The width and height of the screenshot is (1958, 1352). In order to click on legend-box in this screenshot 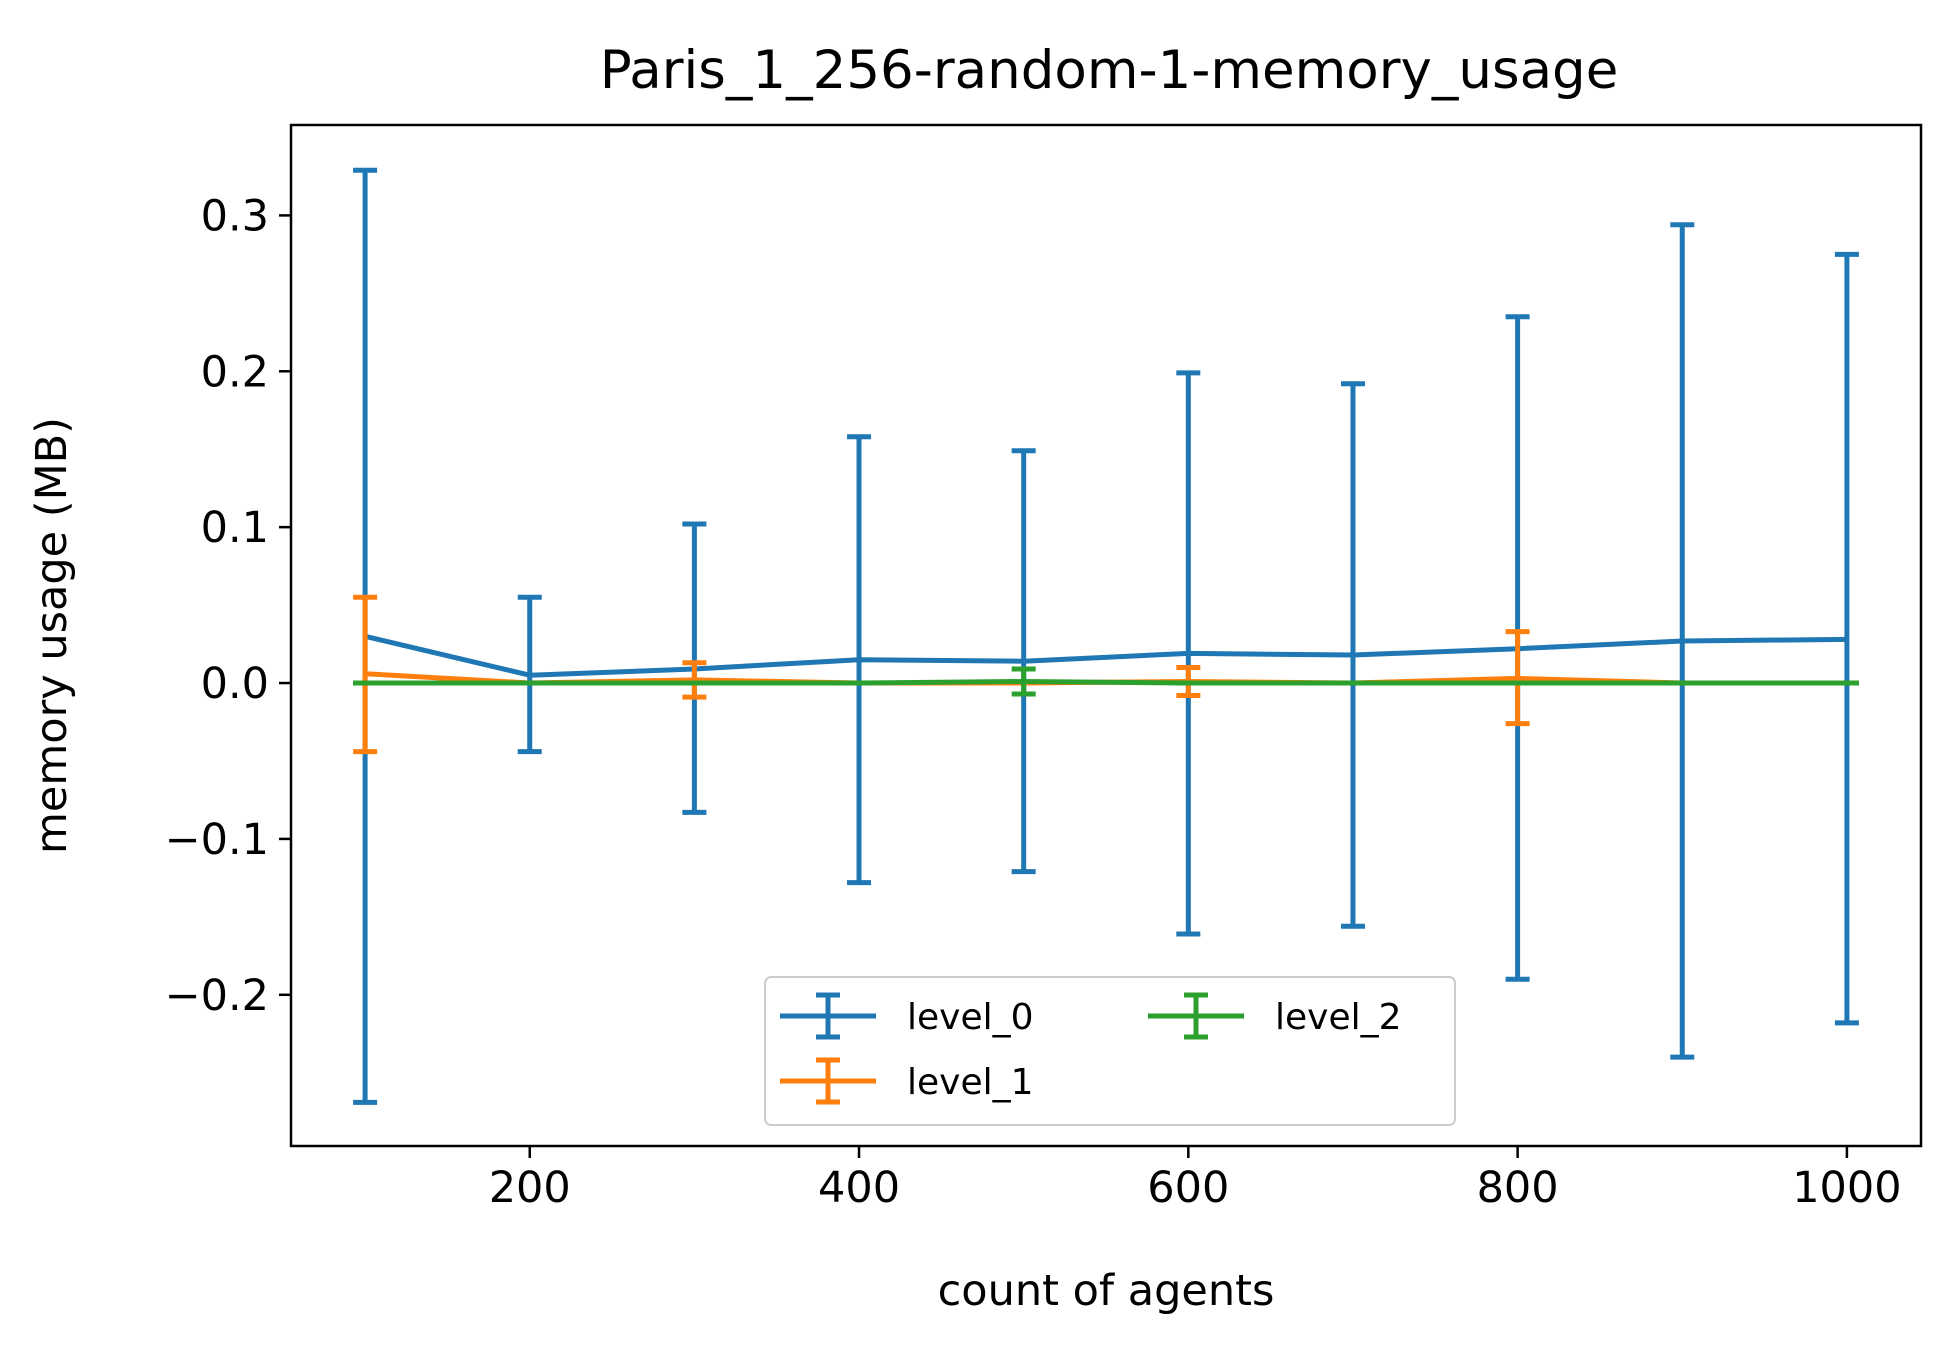, I will do `click(1110, 1051)`.